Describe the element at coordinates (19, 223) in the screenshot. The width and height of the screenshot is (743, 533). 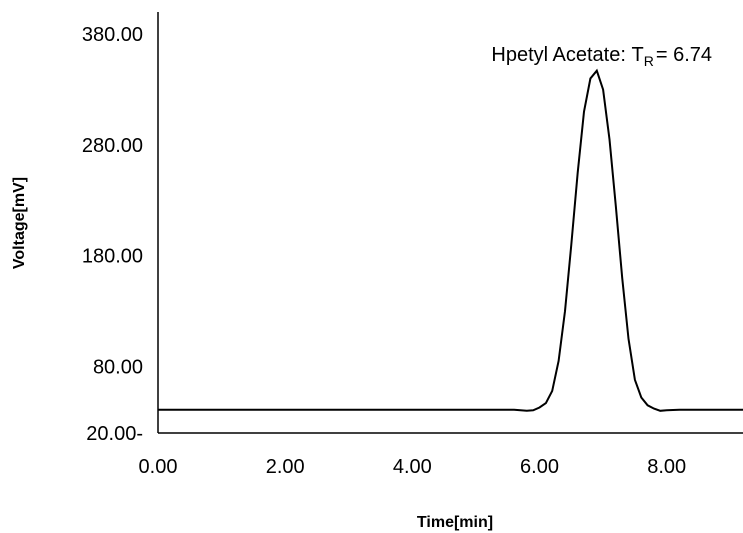
I see `y-axis-title: Voltage[mV]` at that location.